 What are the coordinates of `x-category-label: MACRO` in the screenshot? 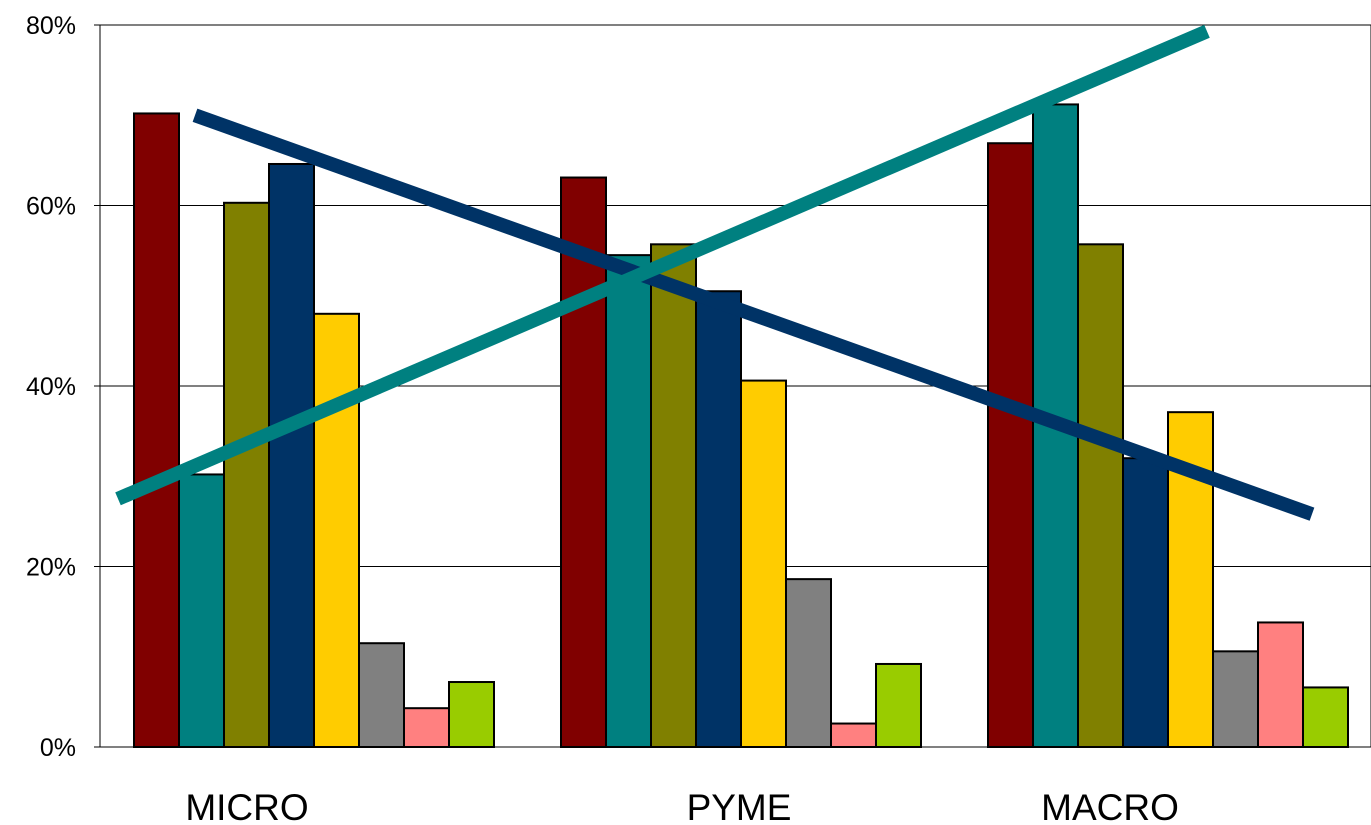 It's located at (1110, 806).